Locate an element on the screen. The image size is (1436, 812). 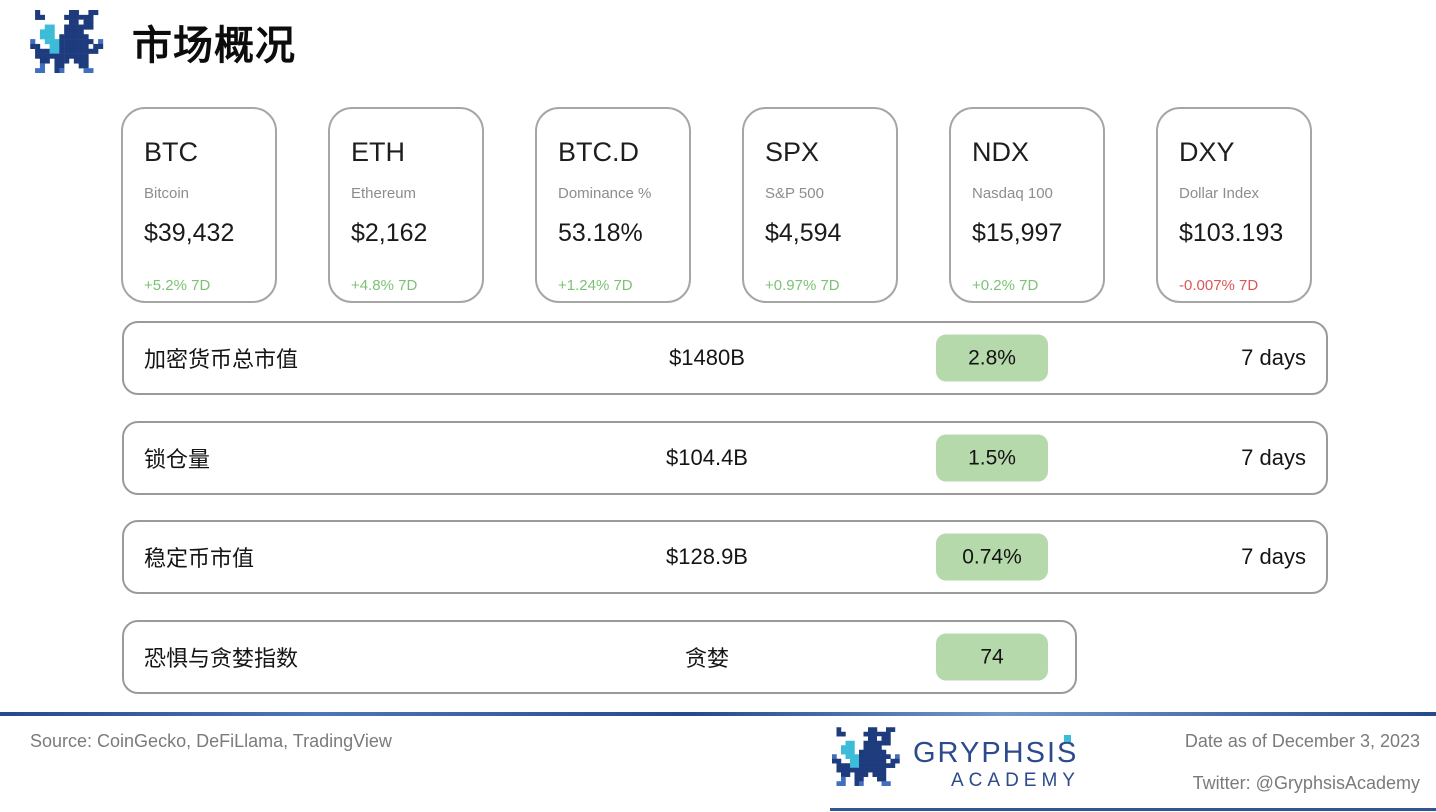
row-value: $1480B is located at coordinates (707, 357).